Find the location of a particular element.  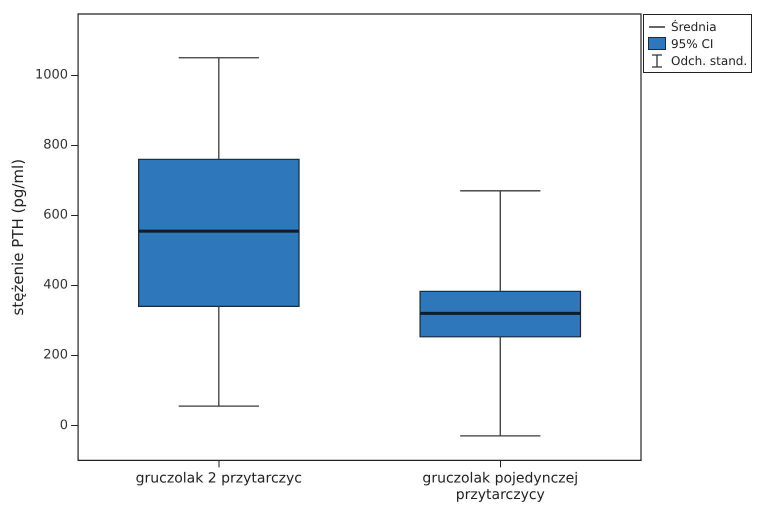

text: 95% CI is located at coordinates (692, 43).